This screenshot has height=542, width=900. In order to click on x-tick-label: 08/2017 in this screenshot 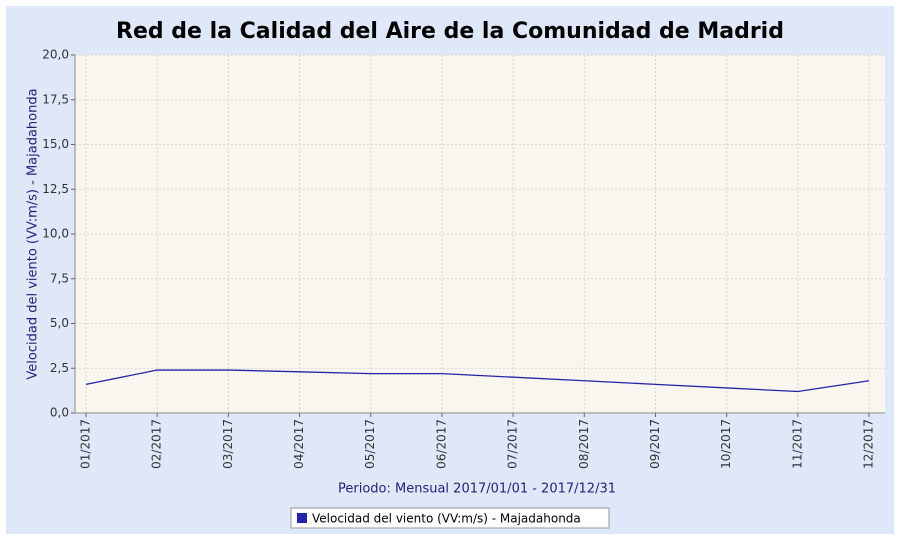, I will do `click(584, 444)`.